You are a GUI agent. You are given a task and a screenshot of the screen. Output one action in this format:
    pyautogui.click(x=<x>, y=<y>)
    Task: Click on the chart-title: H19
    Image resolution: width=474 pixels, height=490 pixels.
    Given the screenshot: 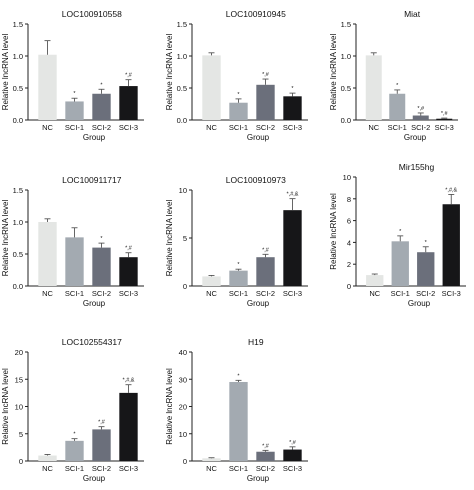 What is the action you would take?
    pyautogui.click(x=256, y=342)
    